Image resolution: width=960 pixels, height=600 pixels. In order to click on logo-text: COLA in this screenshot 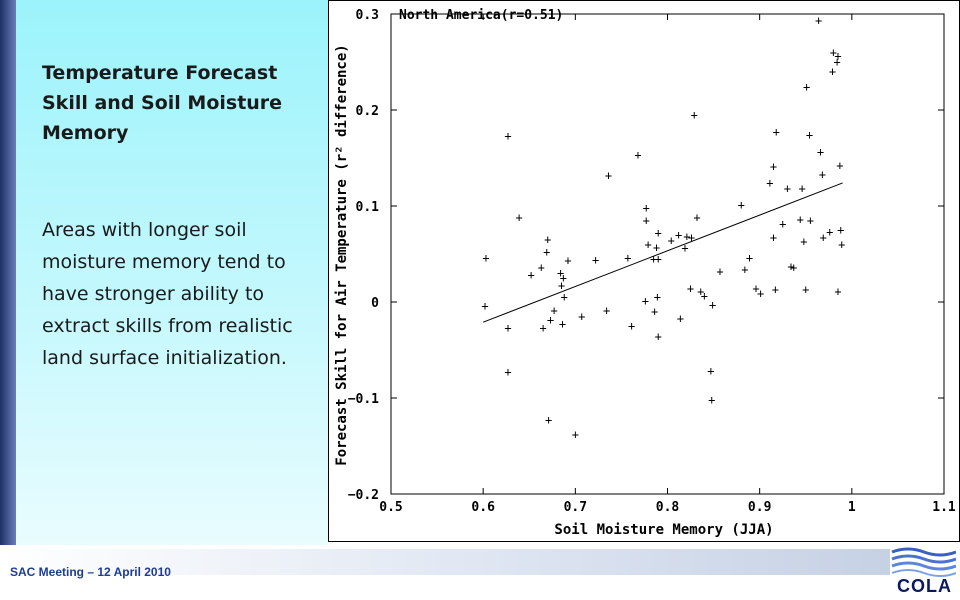, I will do `click(924, 586)`.